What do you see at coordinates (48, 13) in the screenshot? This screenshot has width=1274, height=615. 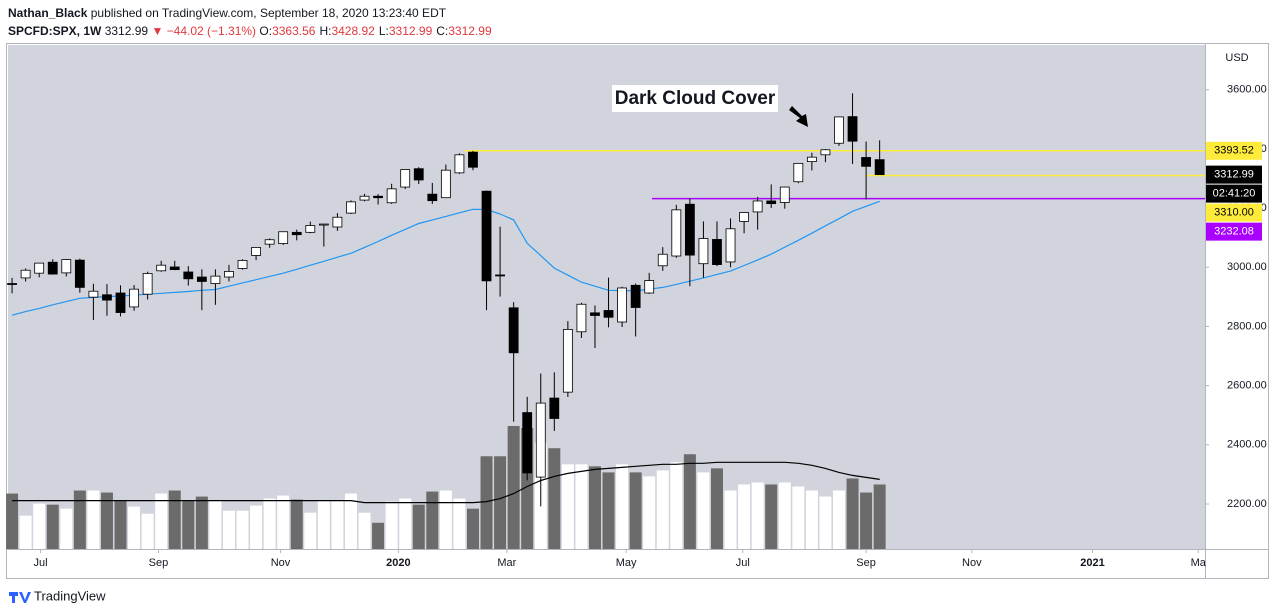 I see `author: Nathan_Black` at bounding box center [48, 13].